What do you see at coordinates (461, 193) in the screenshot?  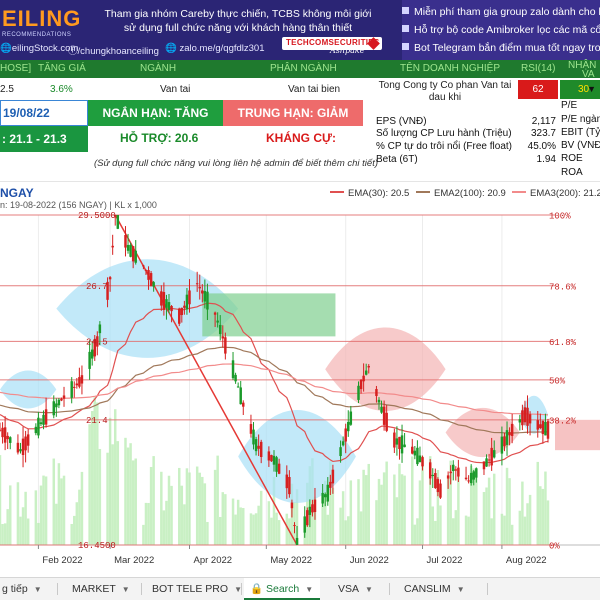 I see `legend-ema100: EMA2(100): 20.9` at bounding box center [461, 193].